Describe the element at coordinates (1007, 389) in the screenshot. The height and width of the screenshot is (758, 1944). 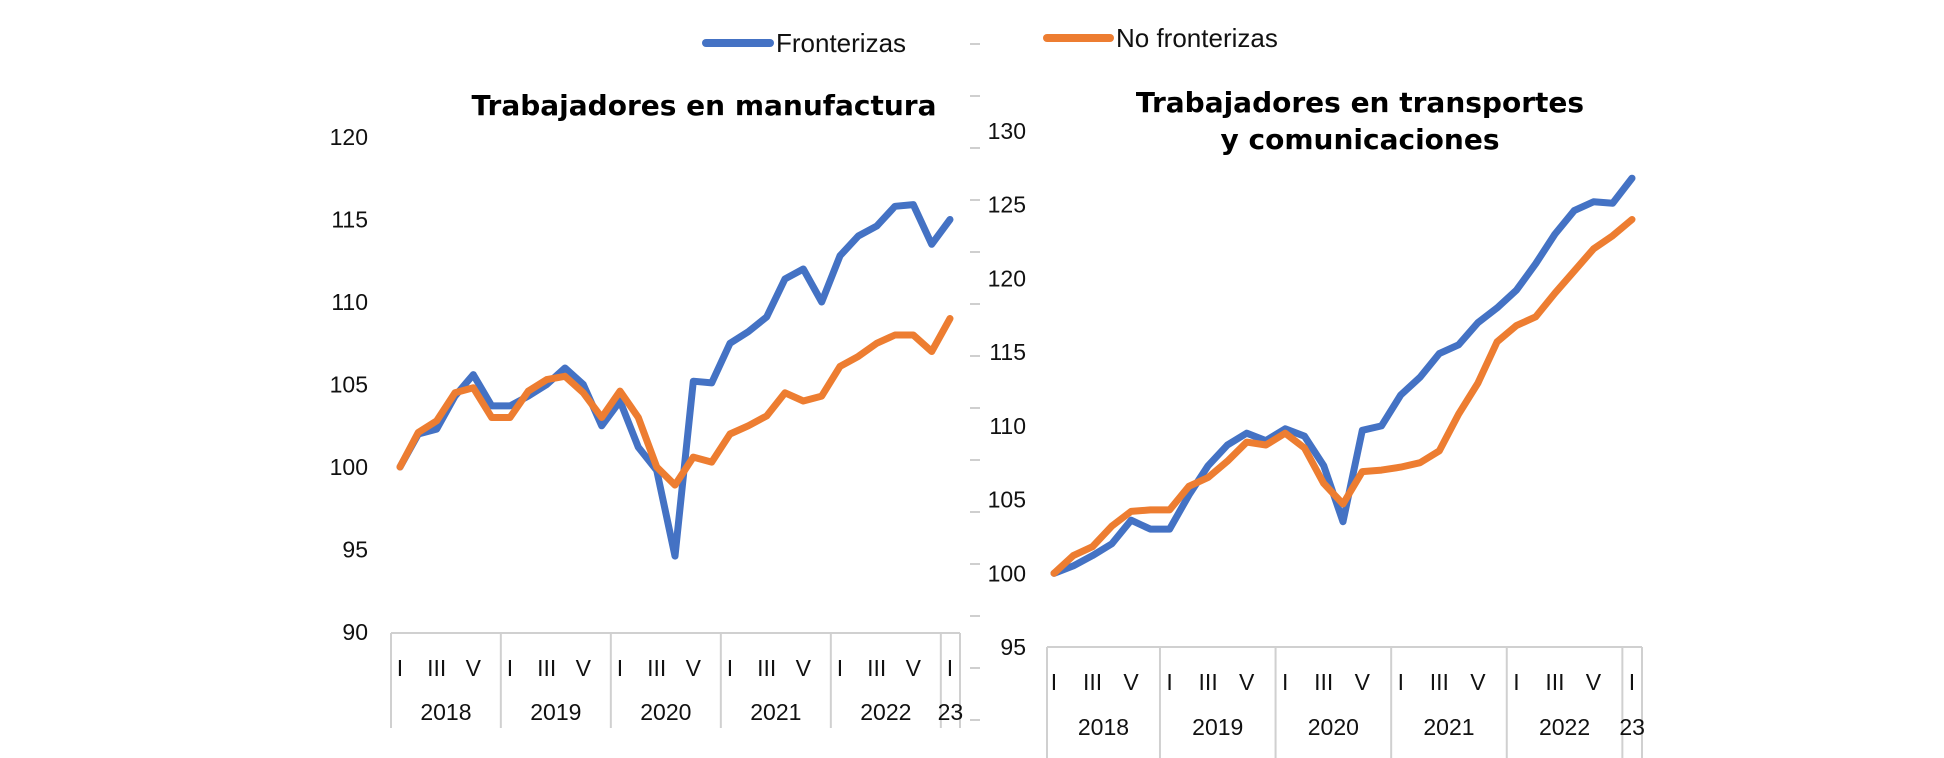
I see `y-axis: 95 100 105 110 115 120 125 130` at that location.